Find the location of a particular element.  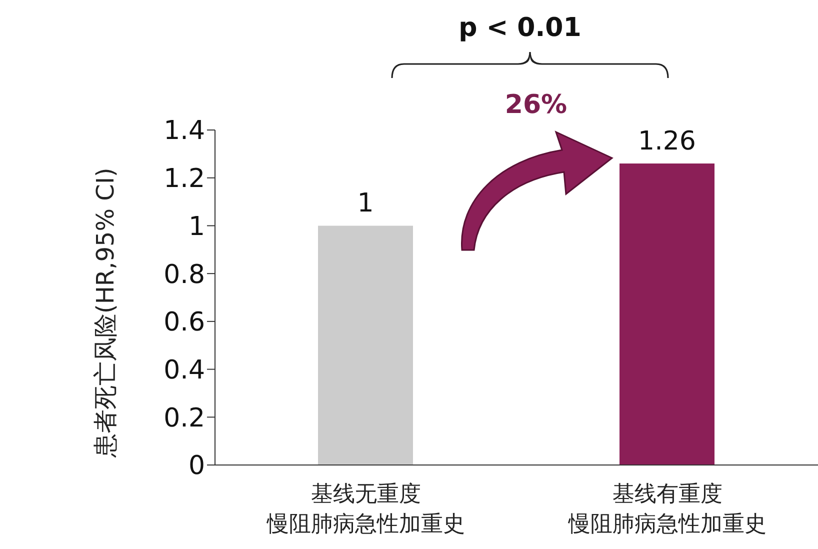

x-tick-label: 基线有重度慢阻肺病急性加重史 is located at coordinates (666, 509).